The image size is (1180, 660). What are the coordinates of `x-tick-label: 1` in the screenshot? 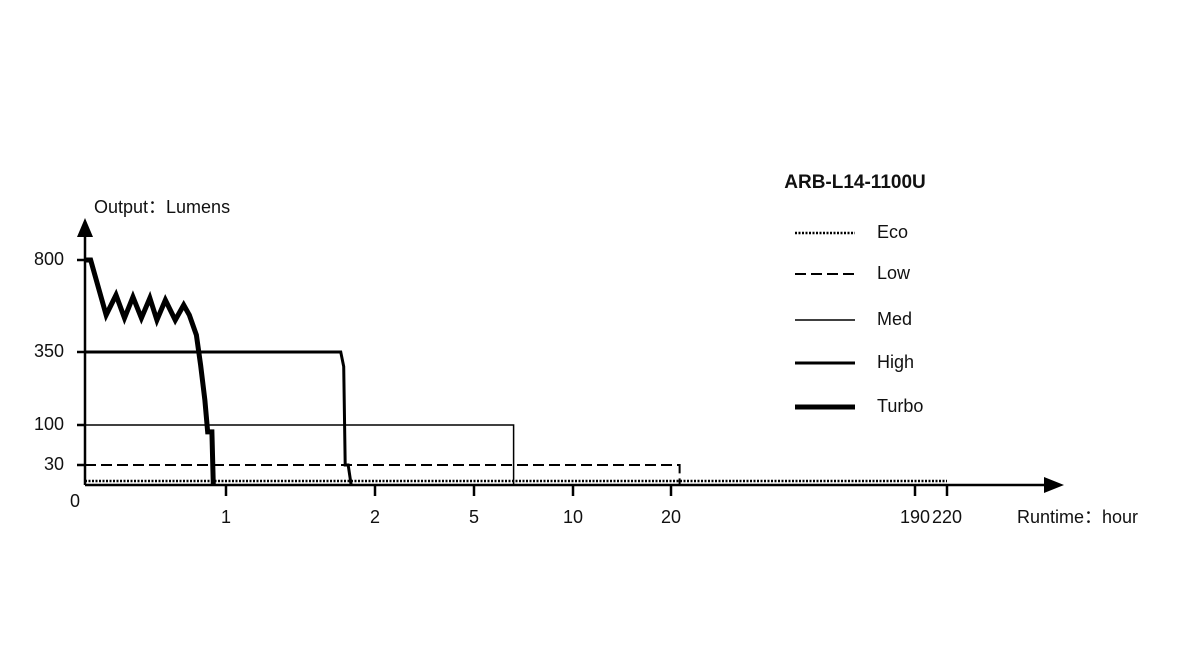 It's located at (226, 517).